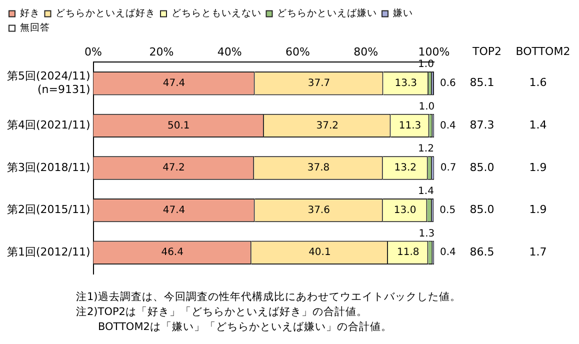  I want to click on x-tick-label: 40%, so click(229, 51).